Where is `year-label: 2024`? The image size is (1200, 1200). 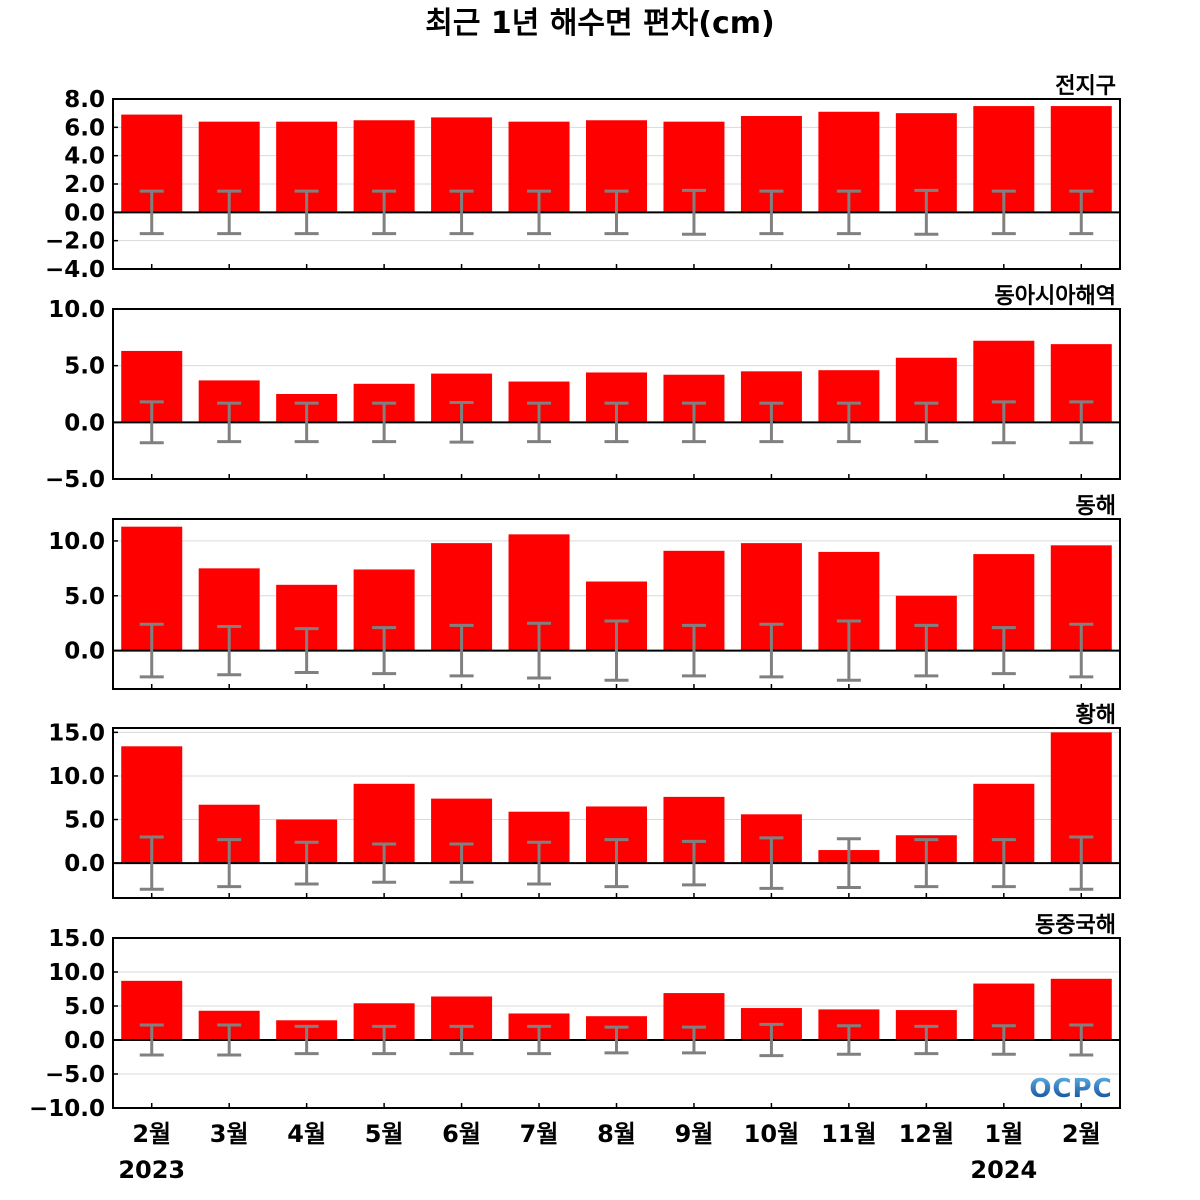 year-label: 2024 is located at coordinates (1003, 1170).